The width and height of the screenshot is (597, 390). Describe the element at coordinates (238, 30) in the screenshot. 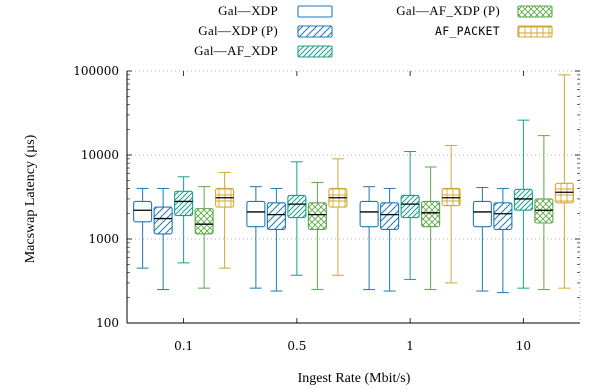

I see `legend-label: Gal—XDP (P)` at that location.